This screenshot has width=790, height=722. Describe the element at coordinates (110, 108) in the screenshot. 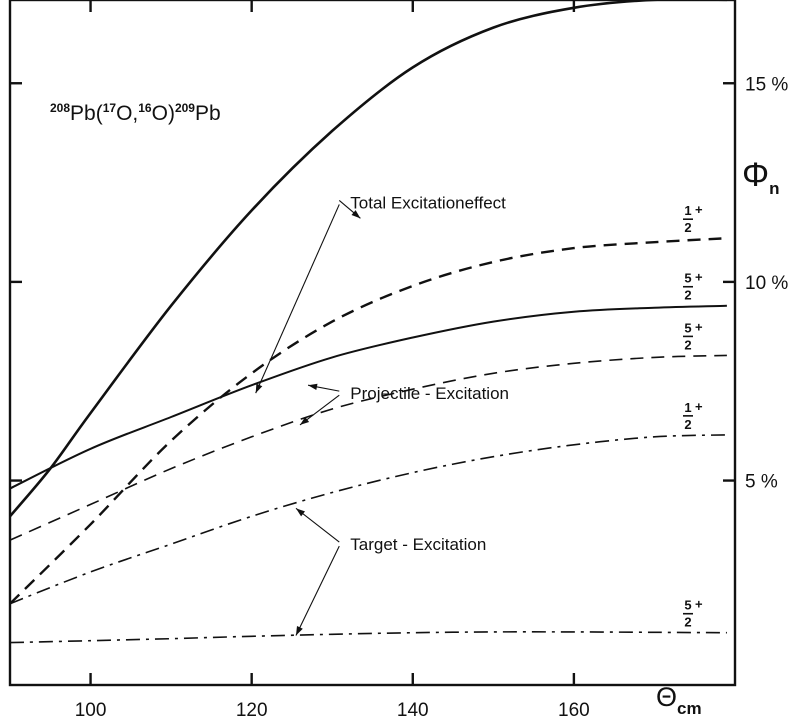

I see `title-mass-b: 17` at that location.